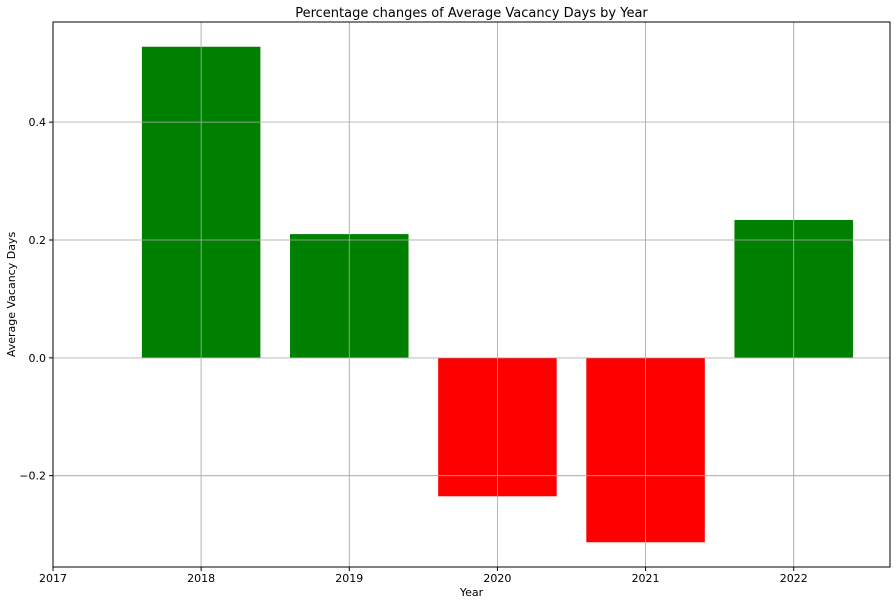  Describe the element at coordinates (497, 578) in the screenshot. I see `x-tick-label-2020: 2020` at that location.